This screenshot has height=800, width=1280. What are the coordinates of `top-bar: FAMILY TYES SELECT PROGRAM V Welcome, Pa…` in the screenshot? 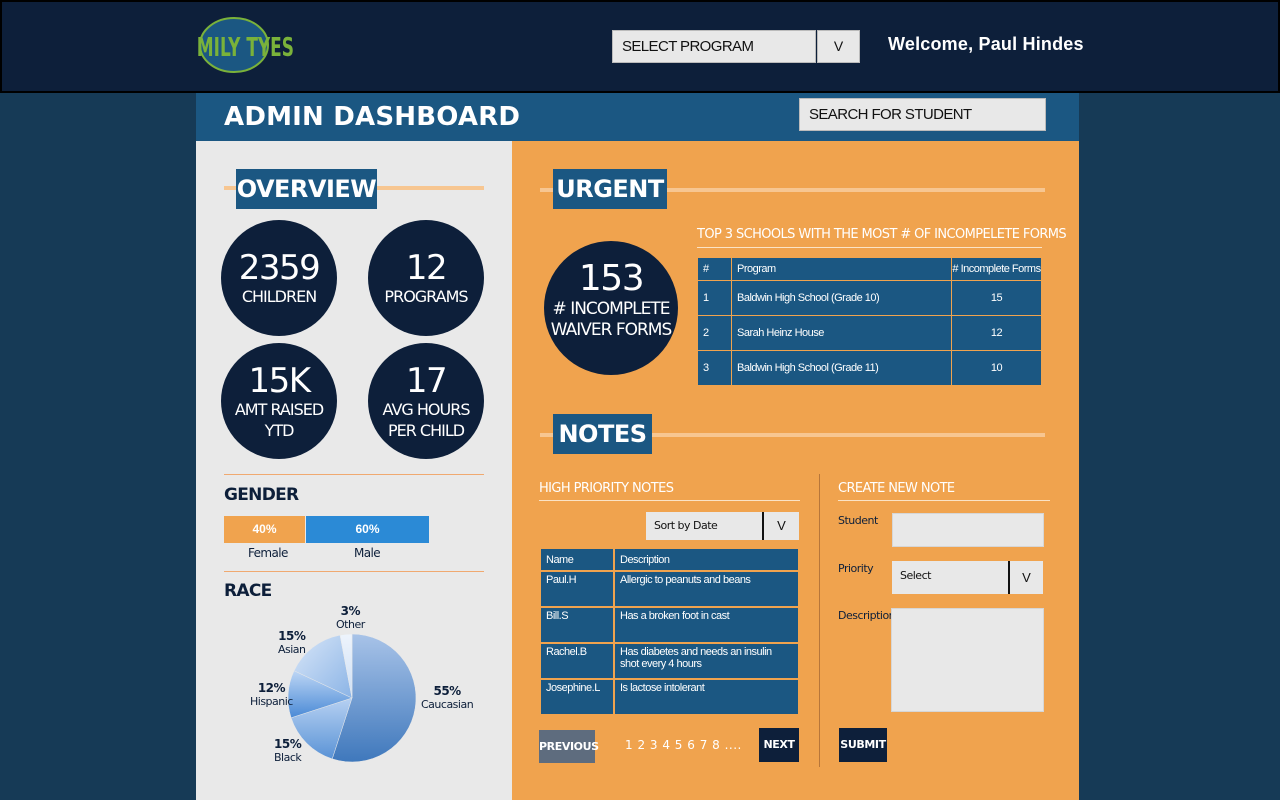 It's located at (640, 46).